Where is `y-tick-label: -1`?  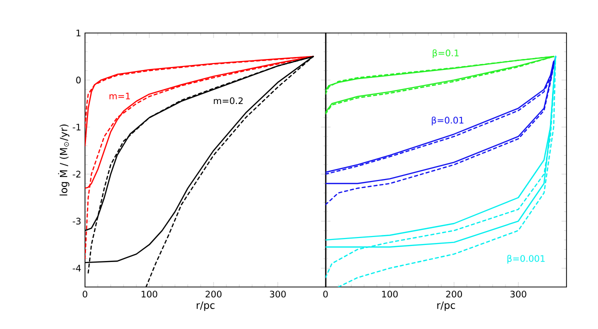
y-tick-label: -1 is located at coordinates (76, 127).